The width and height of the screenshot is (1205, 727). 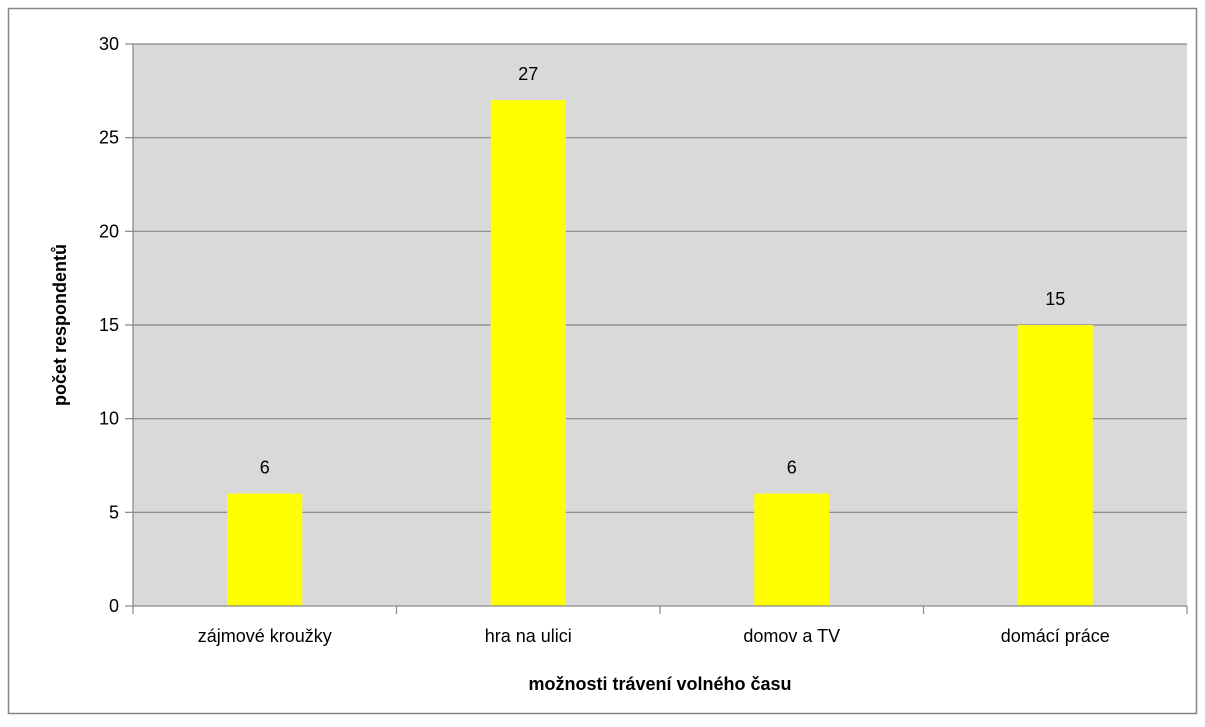 I want to click on x-category-label: domov a TV, so click(x=791, y=636).